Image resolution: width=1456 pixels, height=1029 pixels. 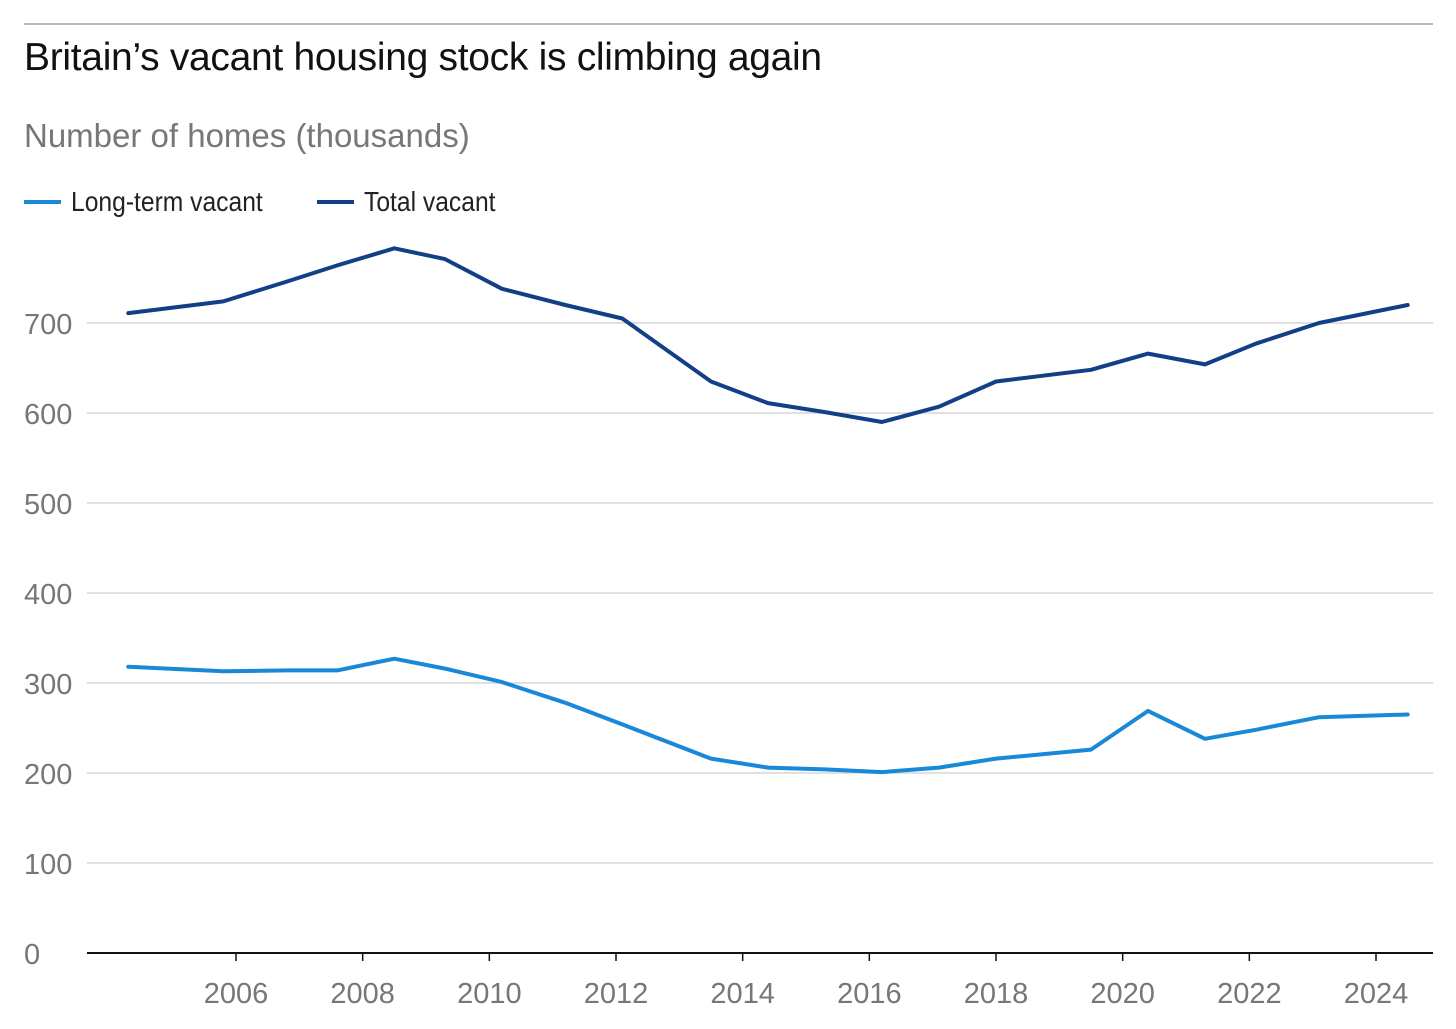 I want to click on x-tick-label: 2006, so click(x=236, y=994).